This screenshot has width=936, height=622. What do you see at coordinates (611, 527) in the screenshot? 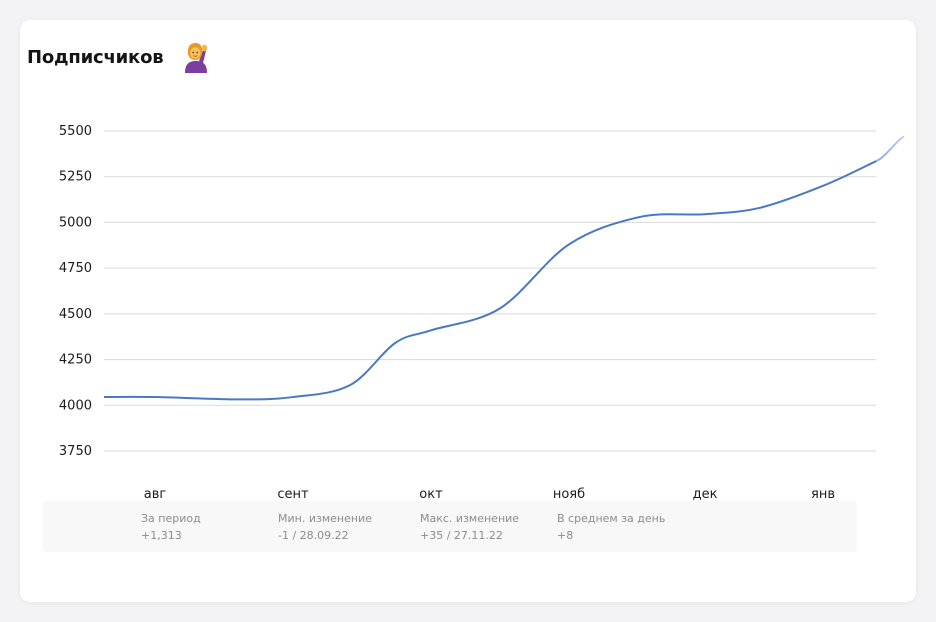
I see `stat-daily-average: В среднем за день +8` at bounding box center [611, 527].